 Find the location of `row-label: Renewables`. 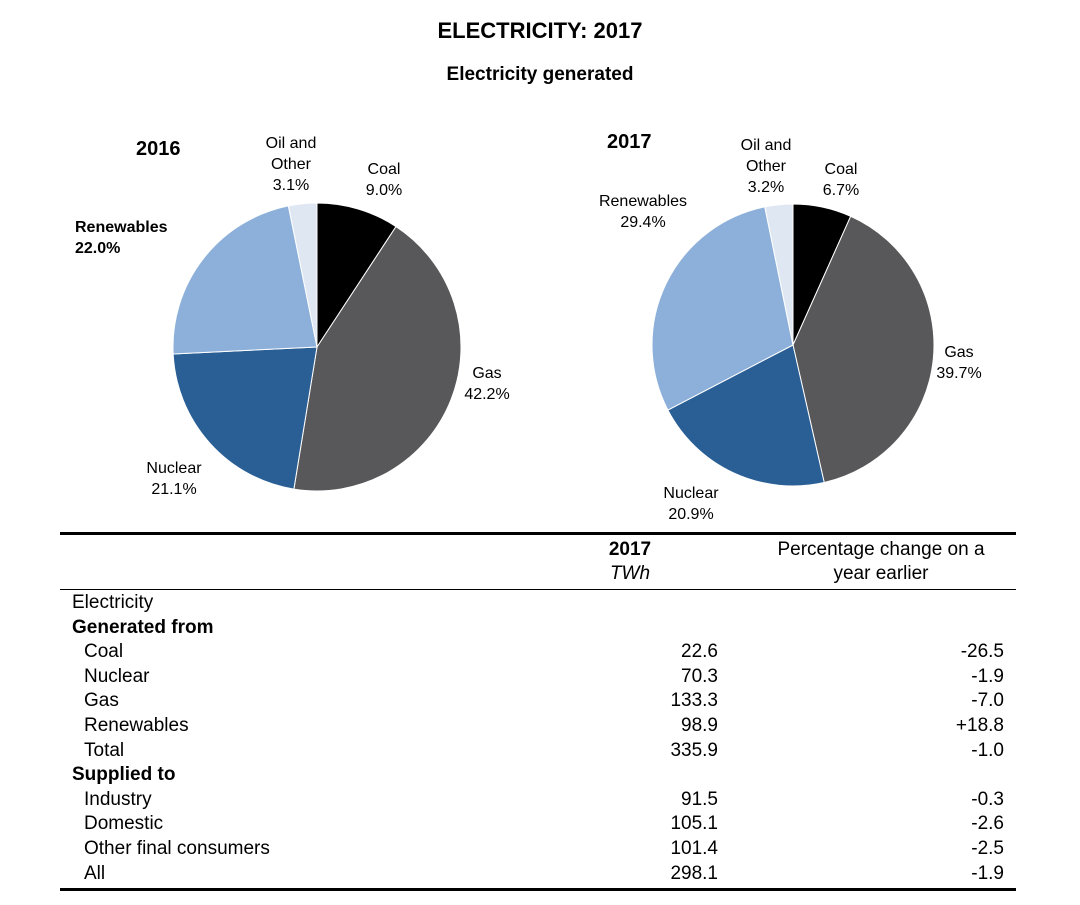

row-label: Renewables is located at coordinates (136, 725).